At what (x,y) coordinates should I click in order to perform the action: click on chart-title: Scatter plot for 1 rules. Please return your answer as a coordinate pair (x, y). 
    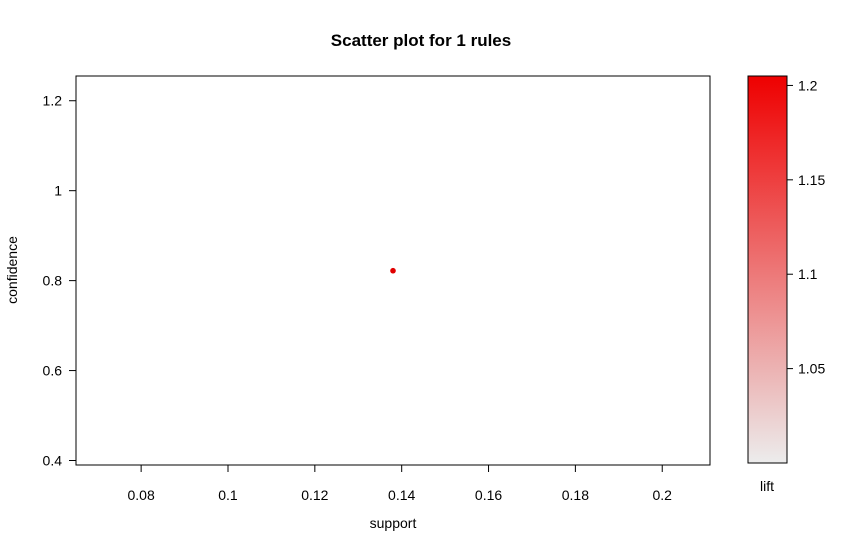
    Looking at the image, I should click on (421, 40).